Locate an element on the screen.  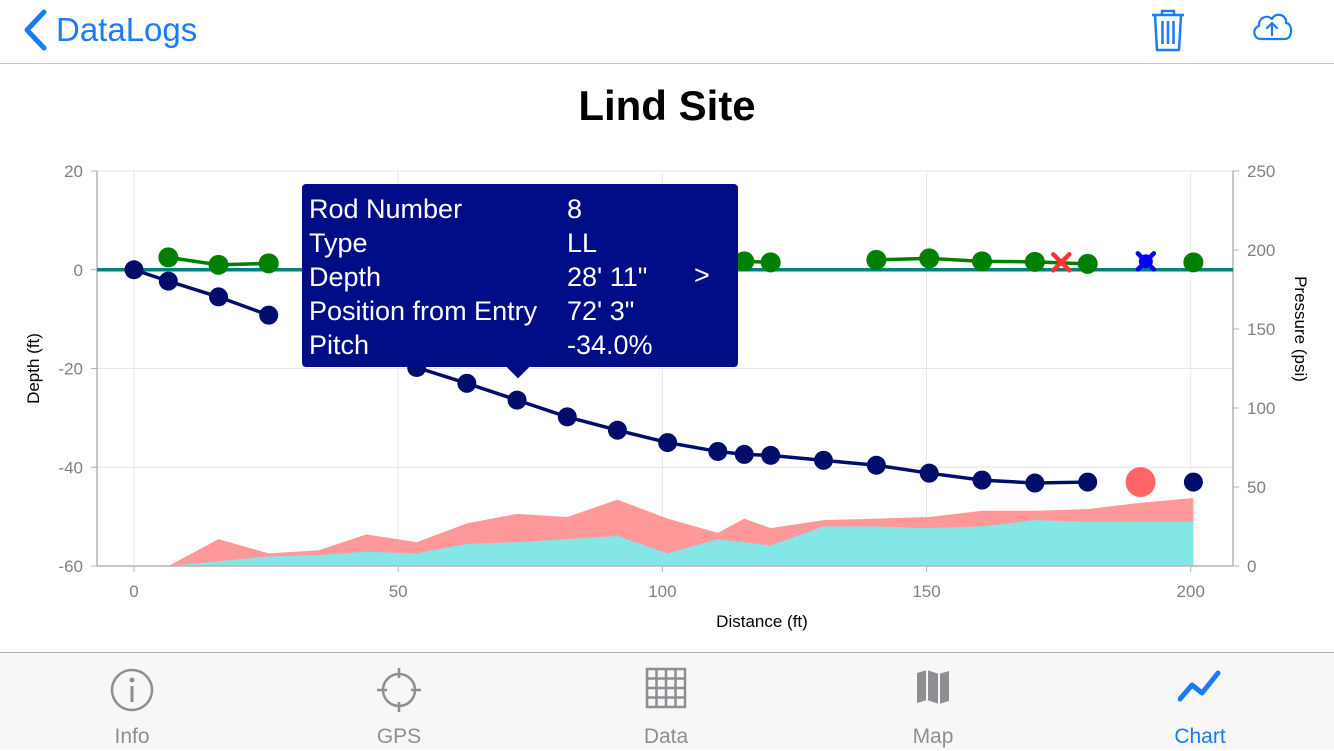
tab-data: Data is located at coordinates (666, 702).